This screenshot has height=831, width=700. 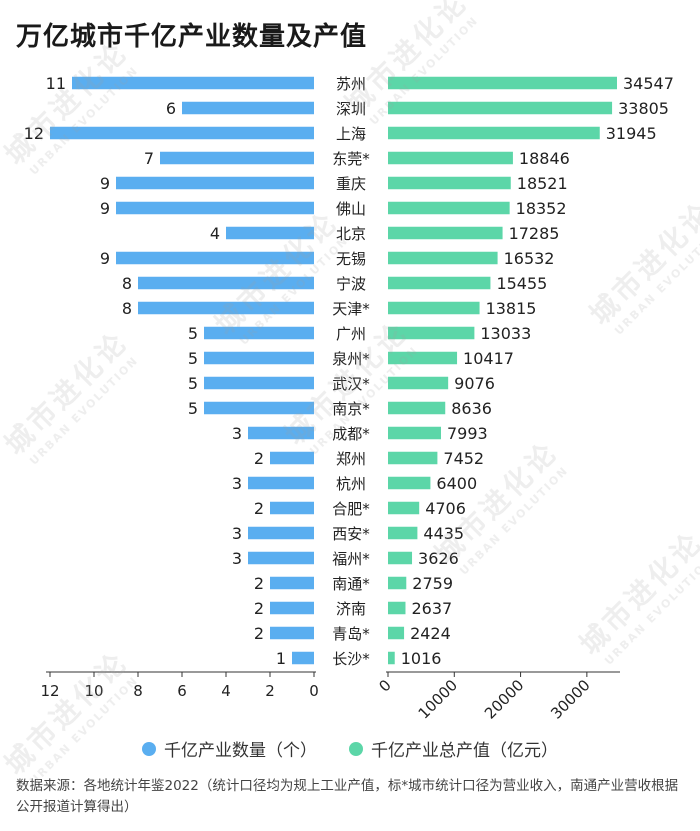 What do you see at coordinates (432, 583) in the screenshot?
I see `value-value-label: 2759` at bounding box center [432, 583].